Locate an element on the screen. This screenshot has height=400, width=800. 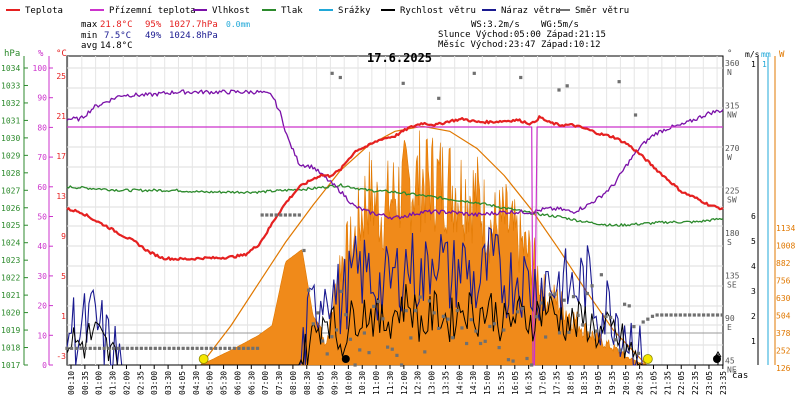
axis-hpa-tick-label: 1028 is located at coordinates (10, 173).